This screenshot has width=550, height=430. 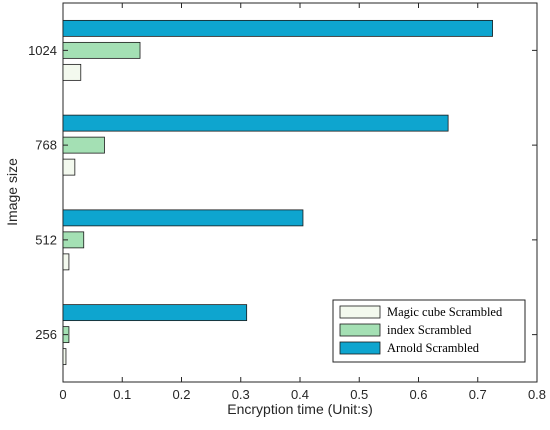 I want to click on x-tick-label: 0.4, so click(x=300, y=394).